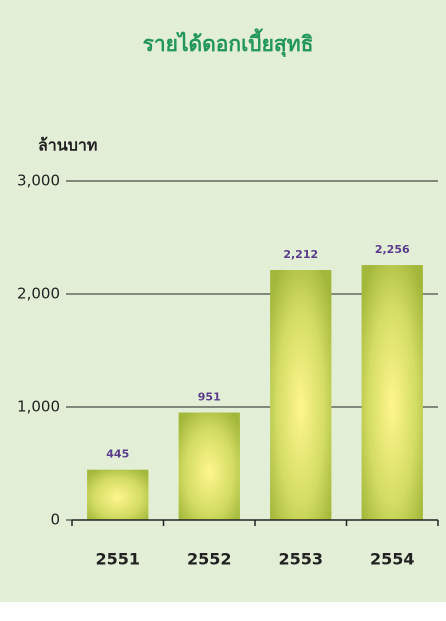  I want to click on y-tick-label: 0, so click(55, 520).